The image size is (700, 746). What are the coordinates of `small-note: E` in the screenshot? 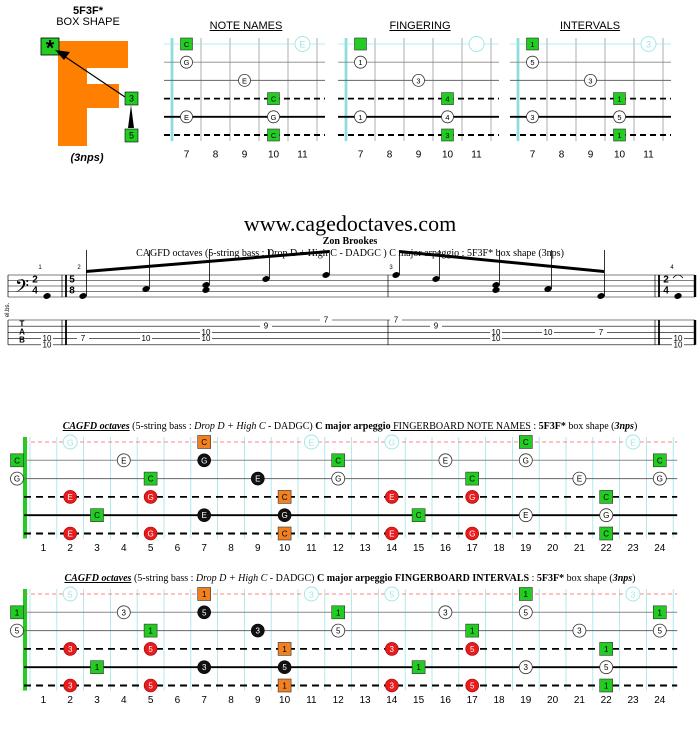 It's located at (244, 80).